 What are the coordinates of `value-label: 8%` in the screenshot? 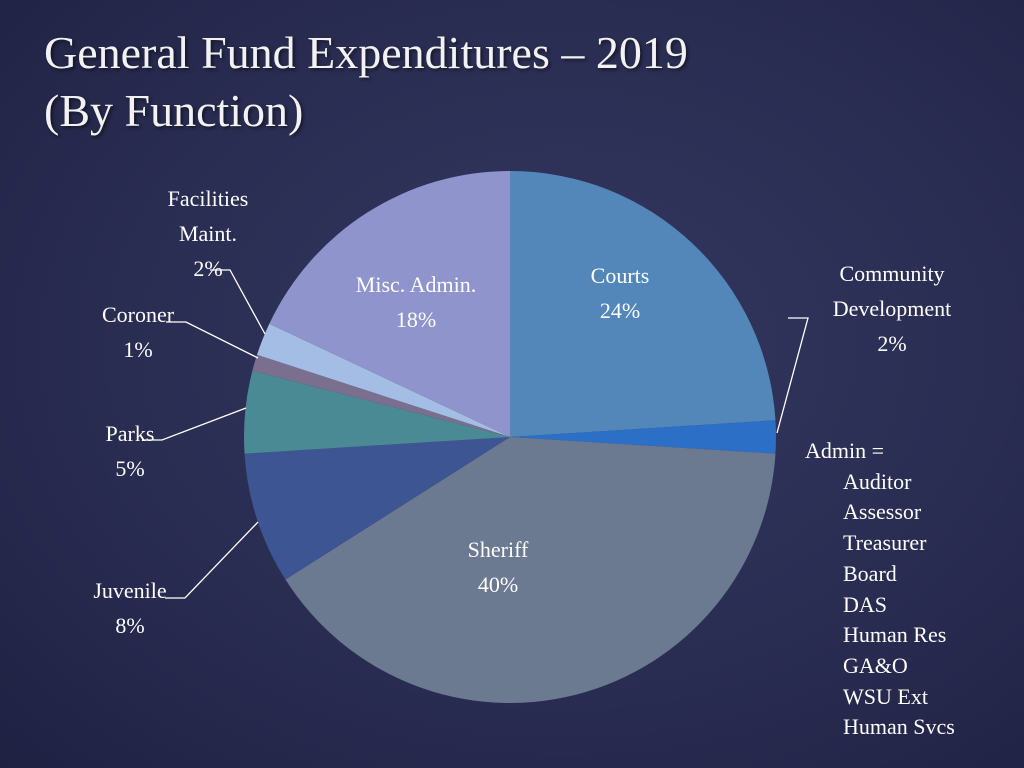 It's located at (130, 625).